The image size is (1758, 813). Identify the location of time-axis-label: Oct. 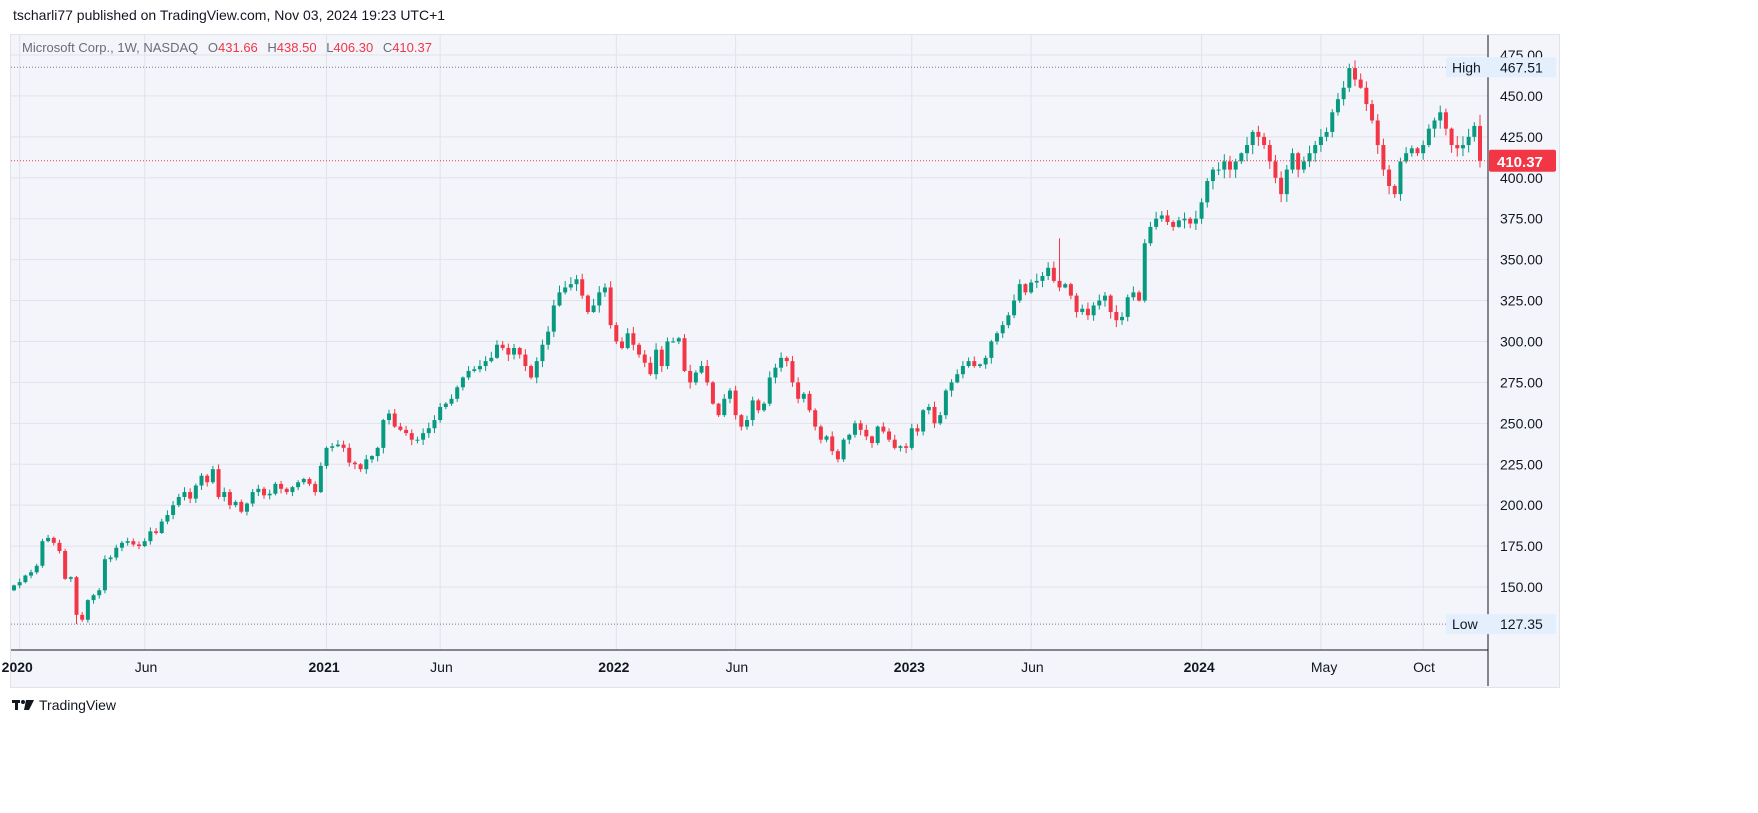
(1424, 667).